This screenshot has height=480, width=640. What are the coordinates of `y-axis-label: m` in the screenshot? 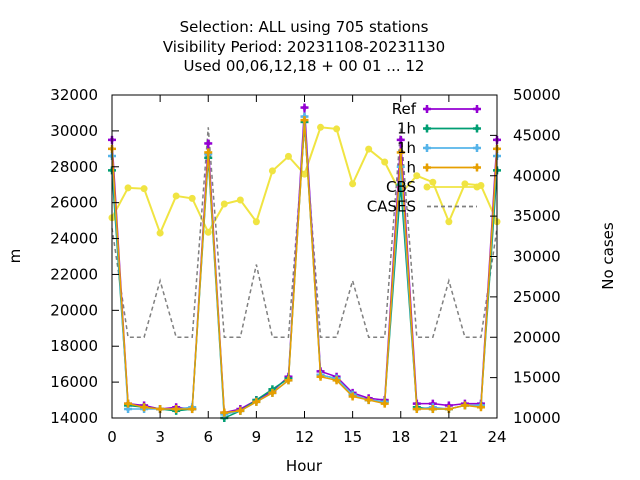 It's located at (15, 256).